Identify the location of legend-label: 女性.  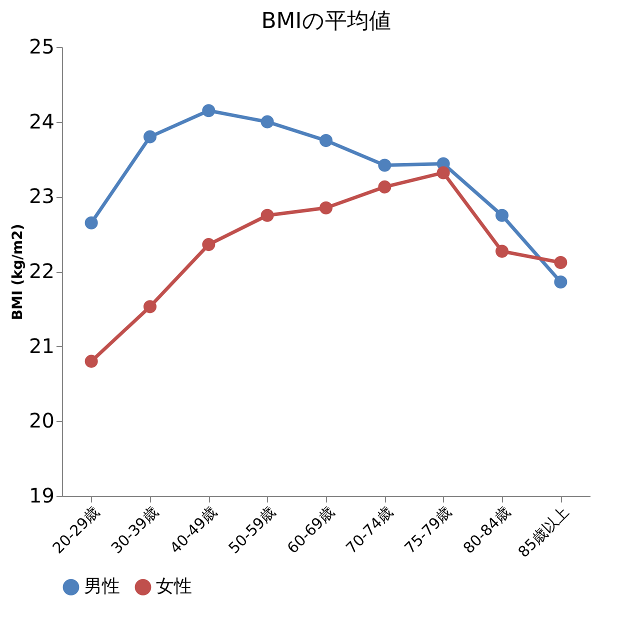
(174, 587).